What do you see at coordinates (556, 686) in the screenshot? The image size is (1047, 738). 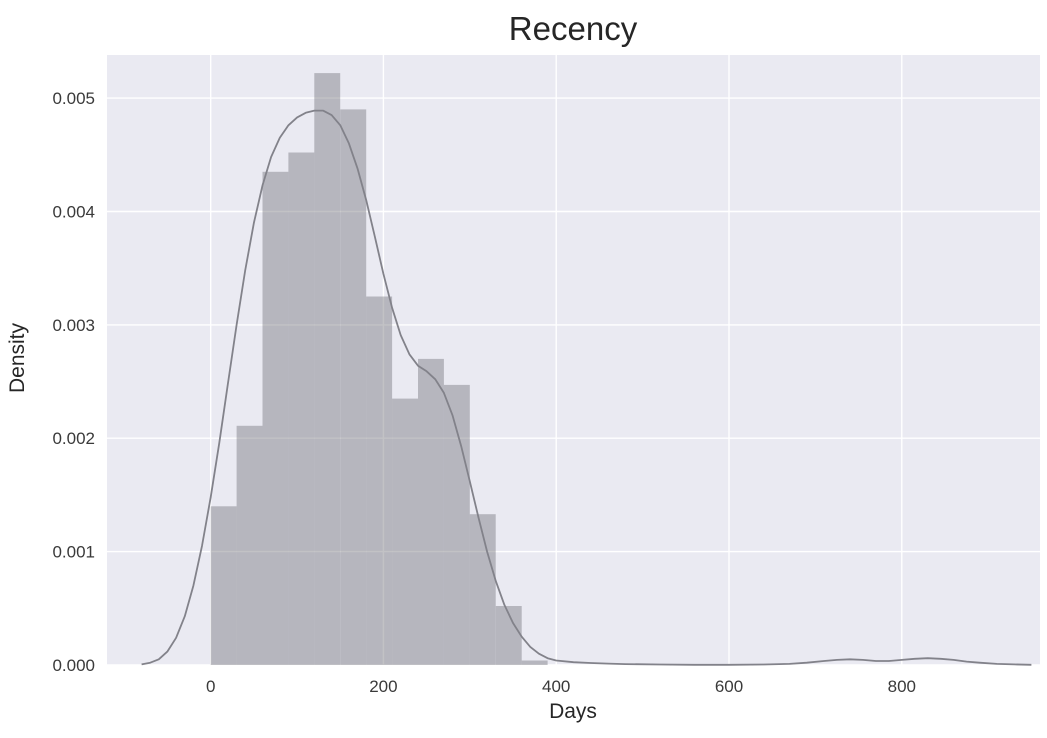 I see `x-tick-label: 400` at bounding box center [556, 686].